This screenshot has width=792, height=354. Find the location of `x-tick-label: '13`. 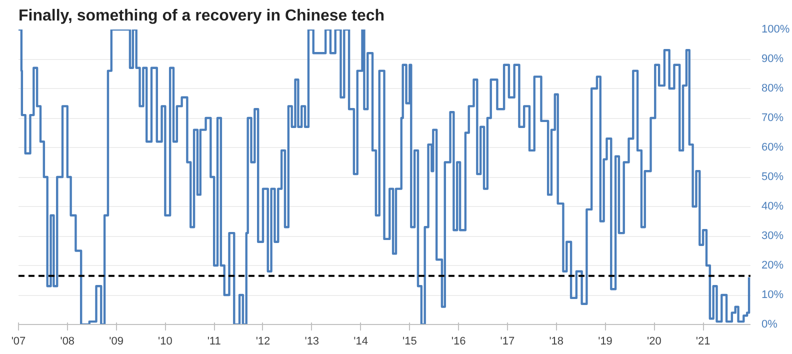

x-tick-label: '13 is located at coordinates (312, 342).